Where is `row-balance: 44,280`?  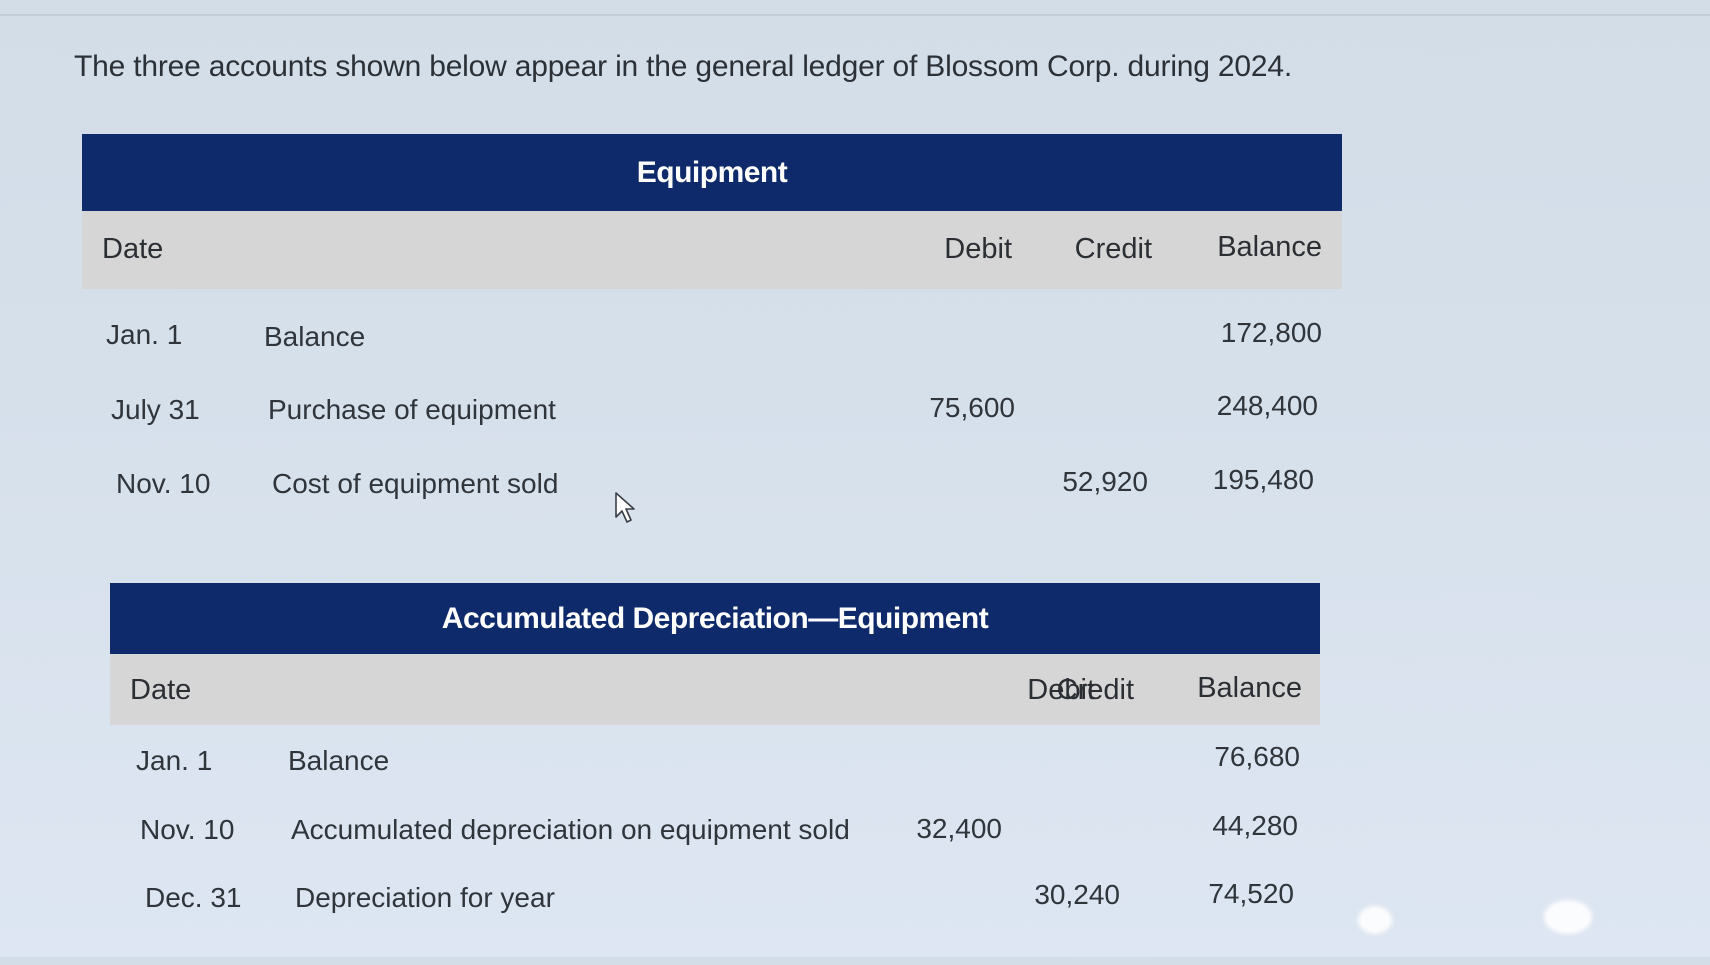 row-balance: 44,280 is located at coordinates (1255, 825).